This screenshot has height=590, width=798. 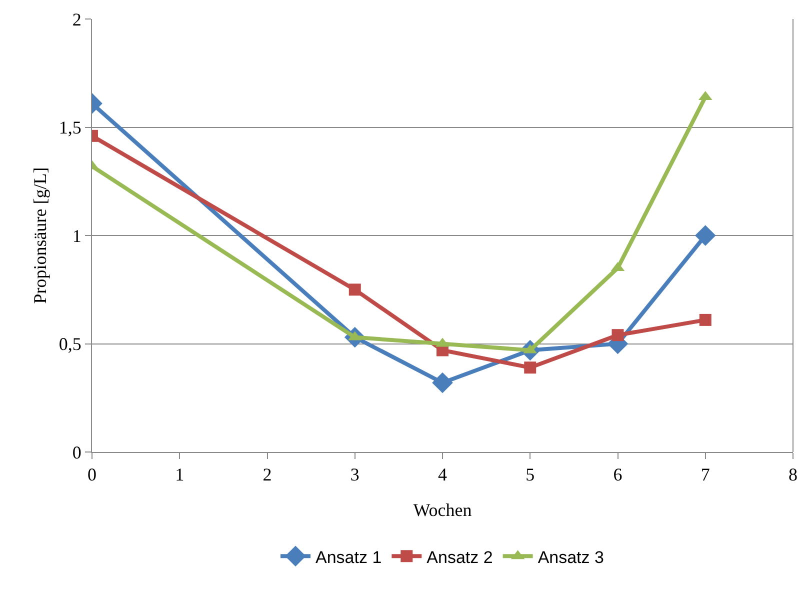 What do you see at coordinates (459, 557) in the screenshot?
I see `legend-label: Ansatz 2` at bounding box center [459, 557].